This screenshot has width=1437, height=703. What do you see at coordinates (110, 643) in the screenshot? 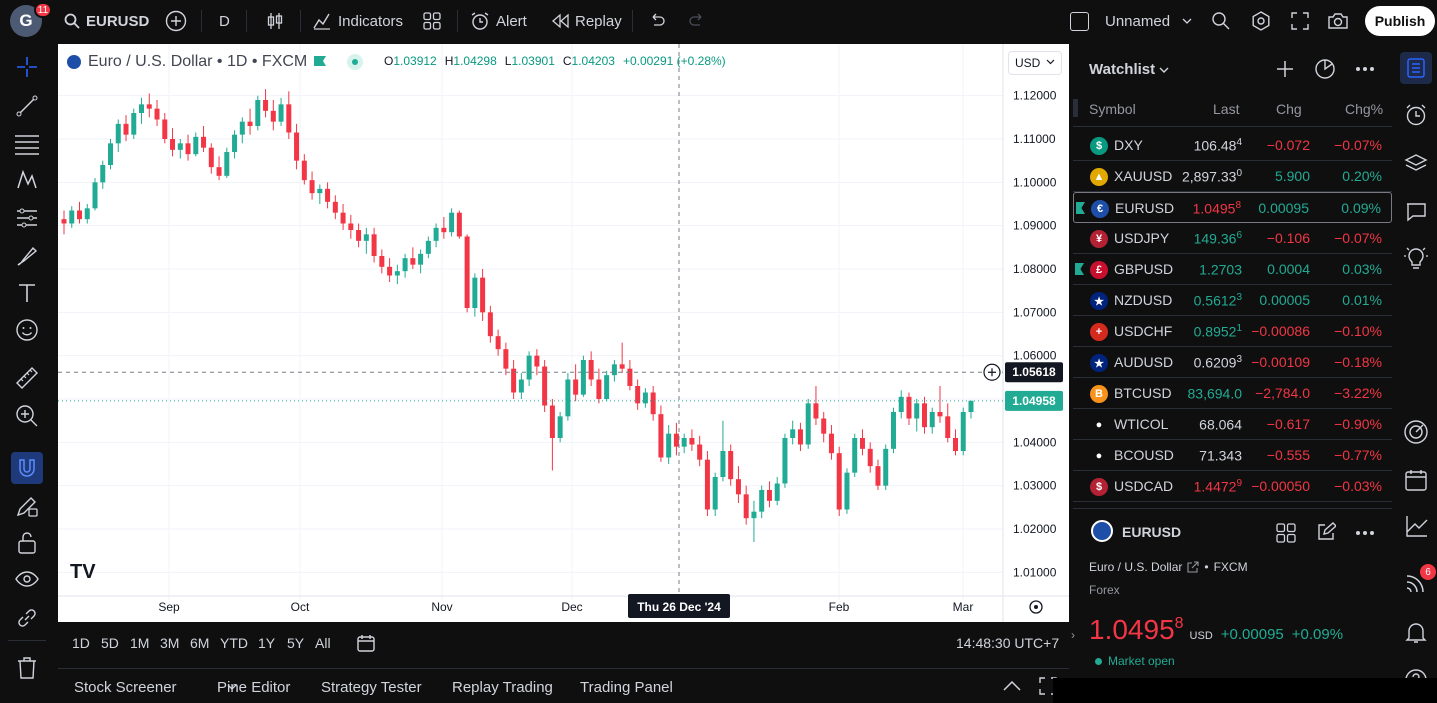
I see `range-button-5d: 5D` at bounding box center [110, 643].